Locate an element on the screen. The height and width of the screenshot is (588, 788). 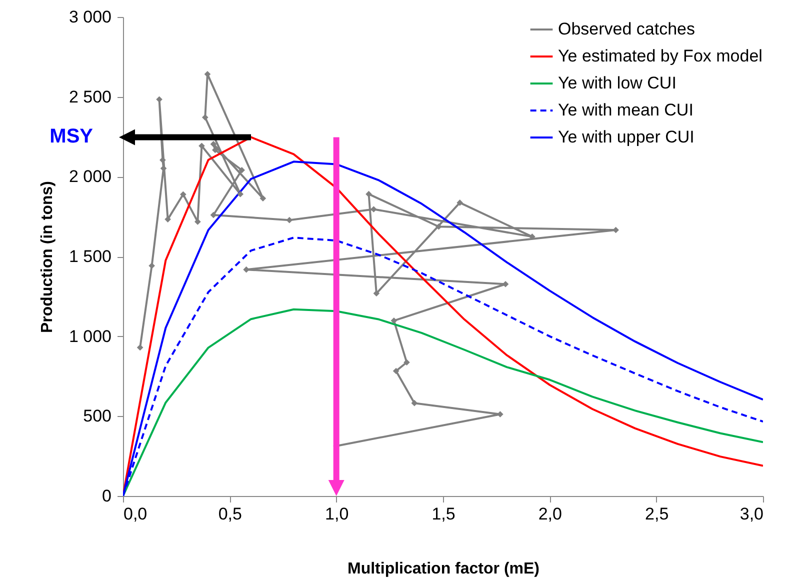
legend-label: Observed catches is located at coordinates (627, 29).